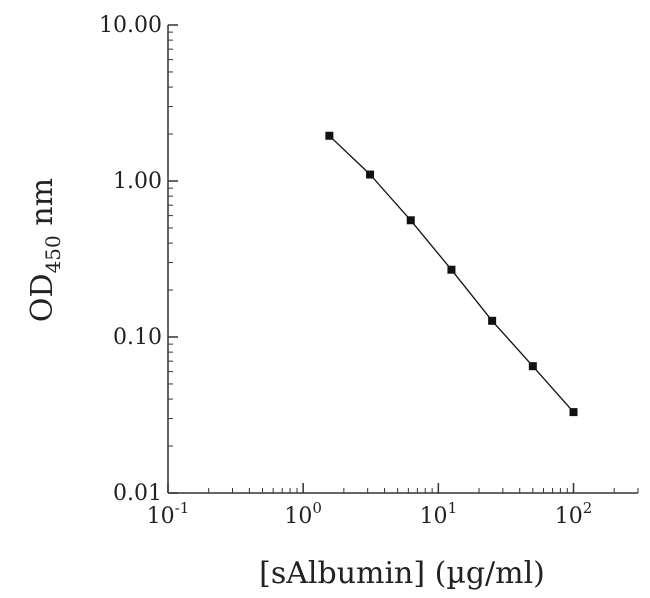 The height and width of the screenshot is (598, 650). I want to click on y-axis-title: OD450 nm, so click(45, 250).